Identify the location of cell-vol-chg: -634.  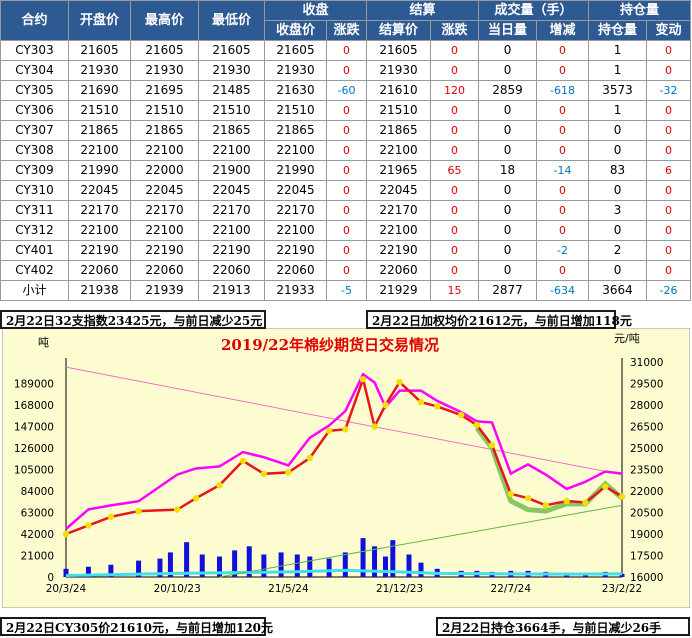
(563, 290).